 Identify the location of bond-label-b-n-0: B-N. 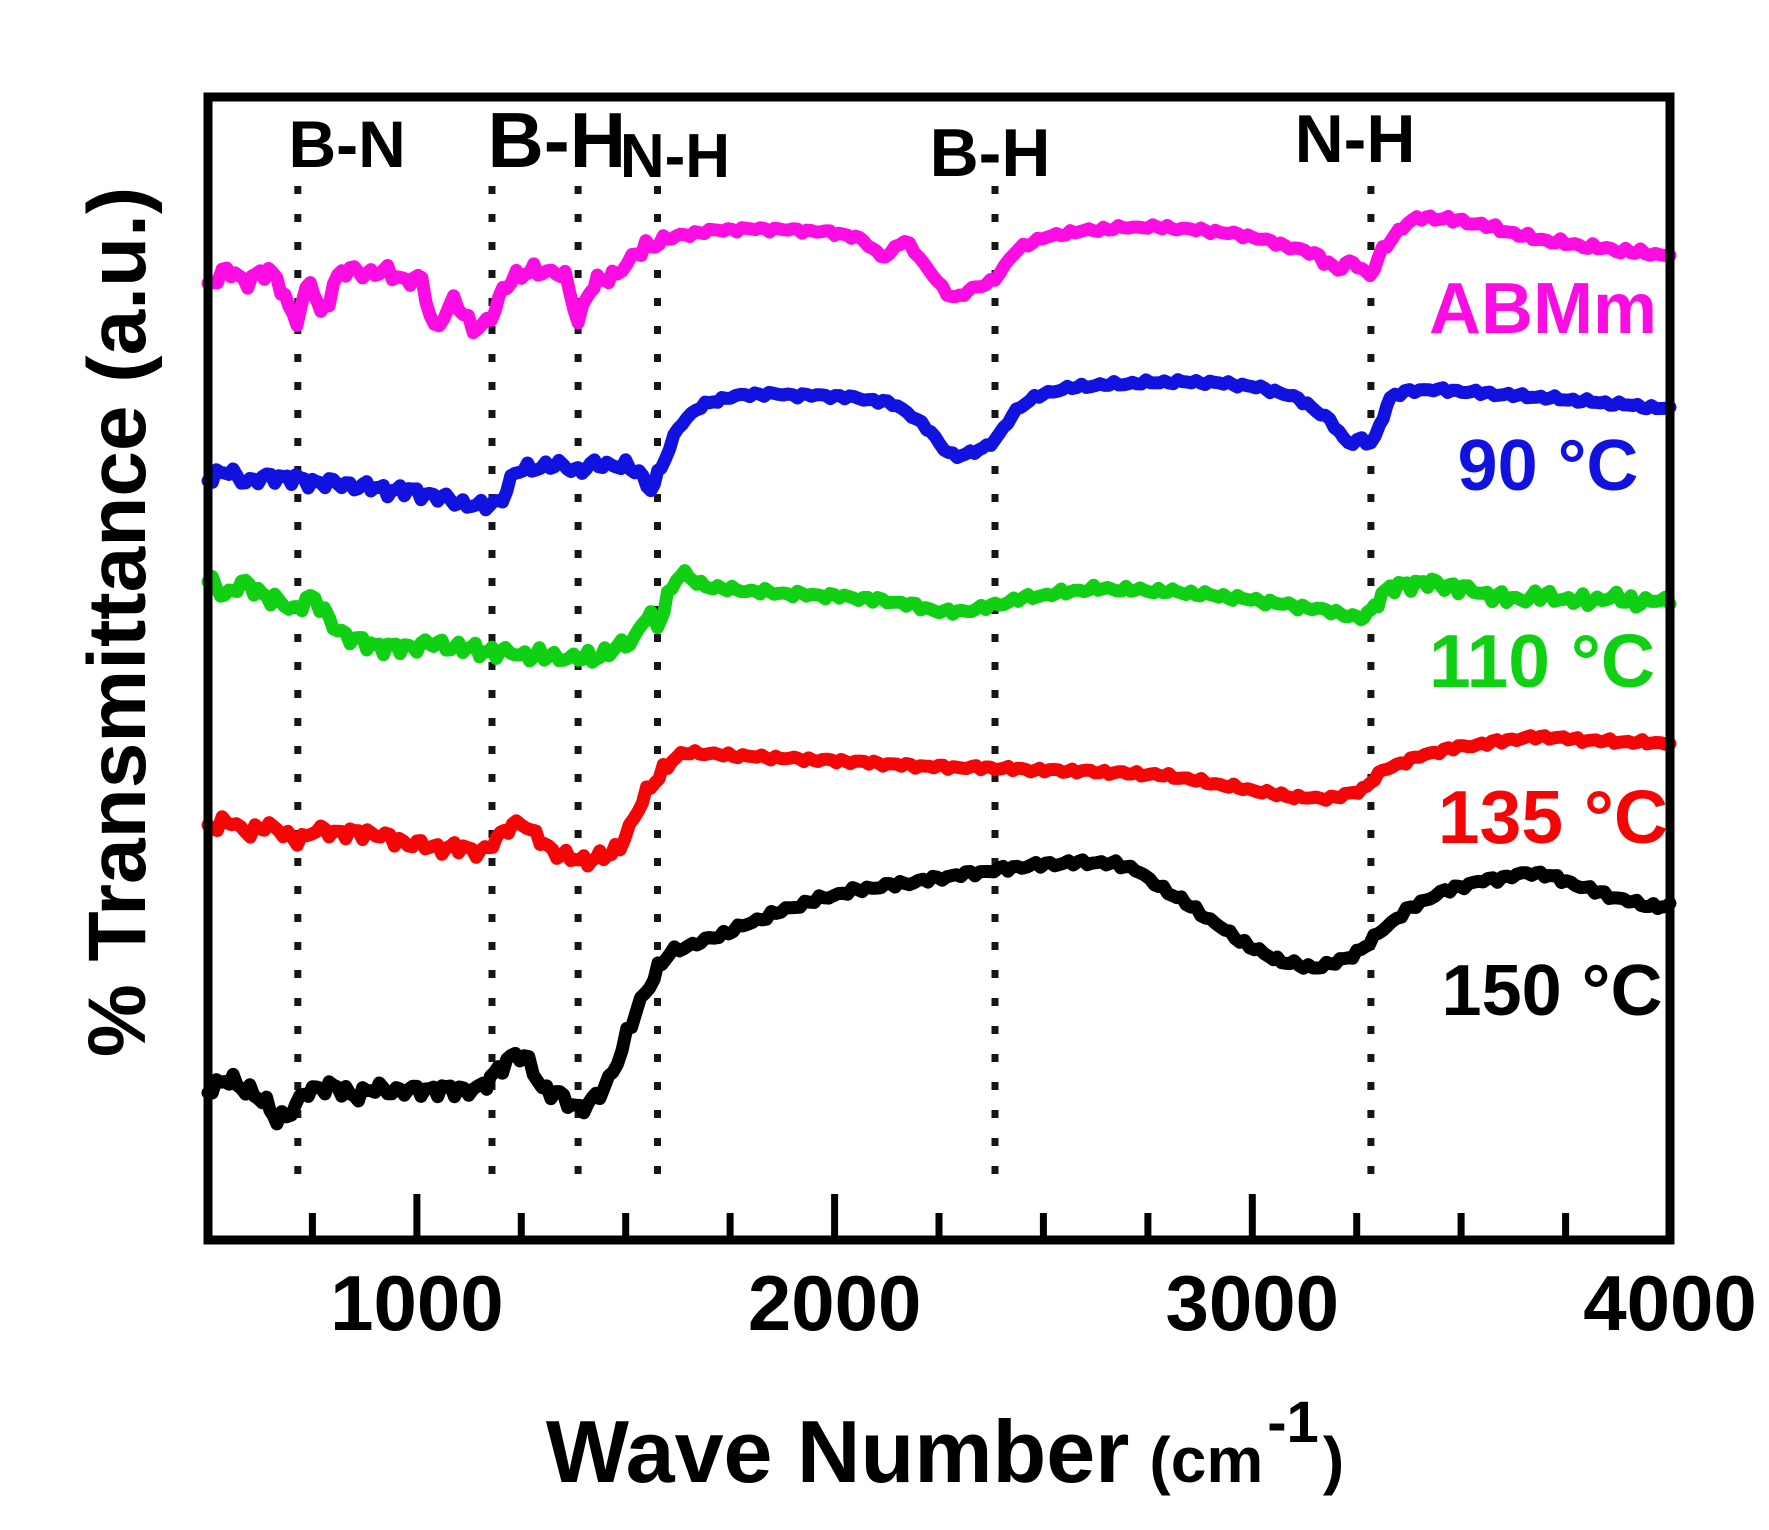
(346, 144).